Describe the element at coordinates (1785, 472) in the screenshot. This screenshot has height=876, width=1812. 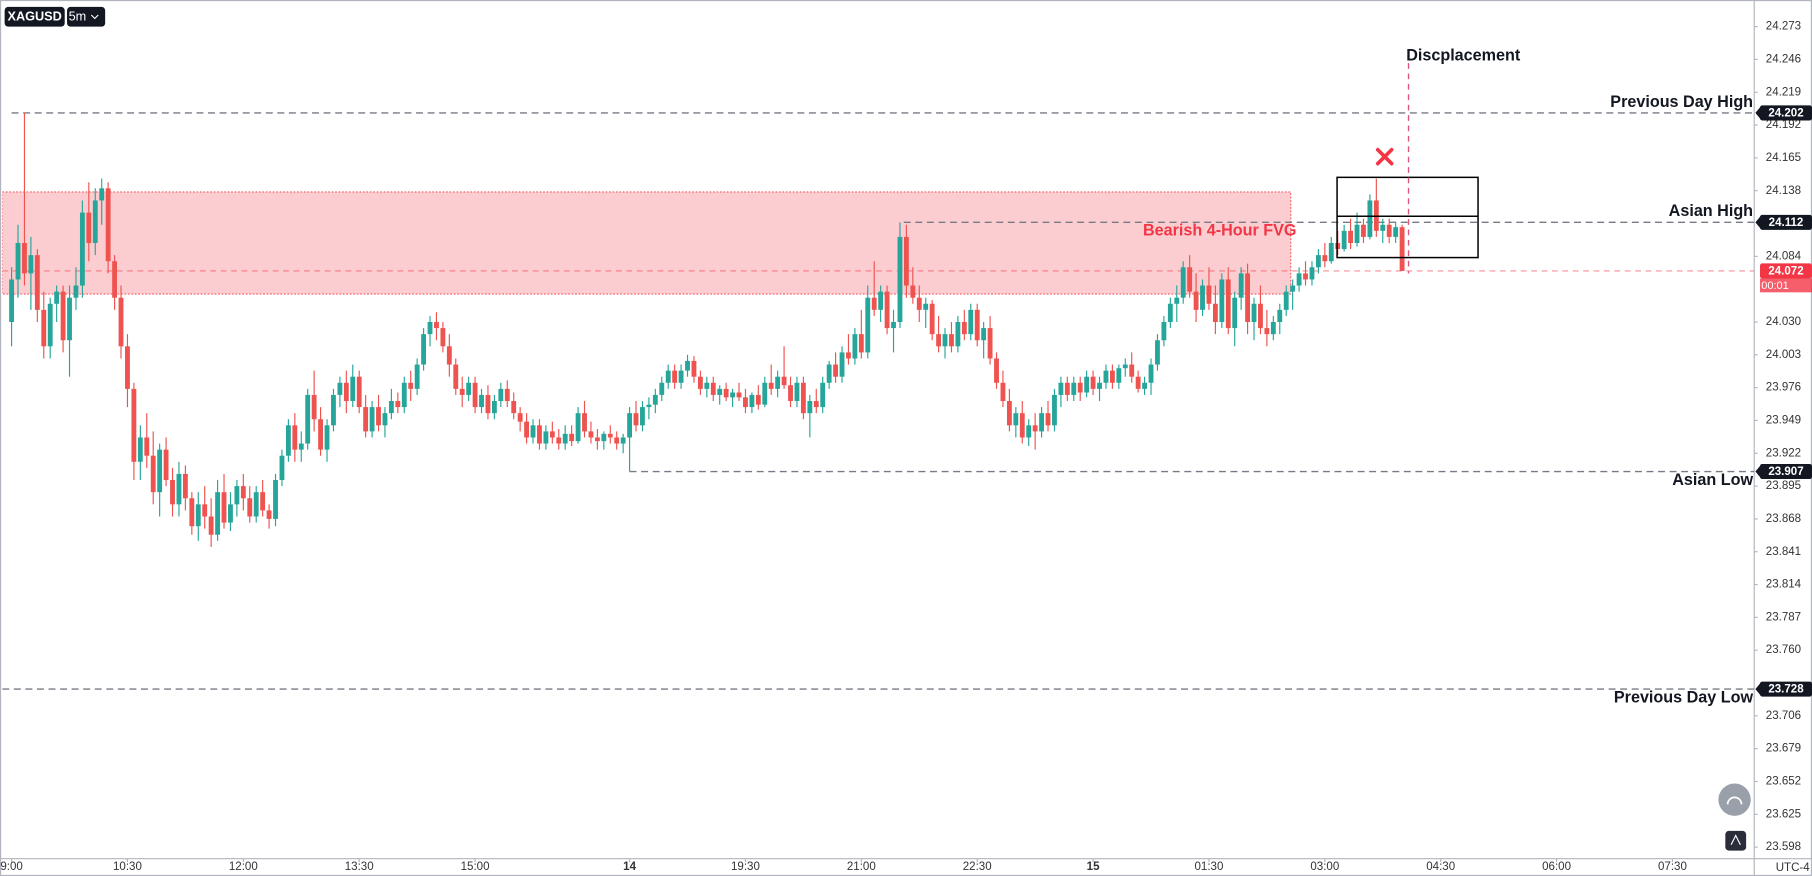
I see `price-tag-label: 23.907` at that location.